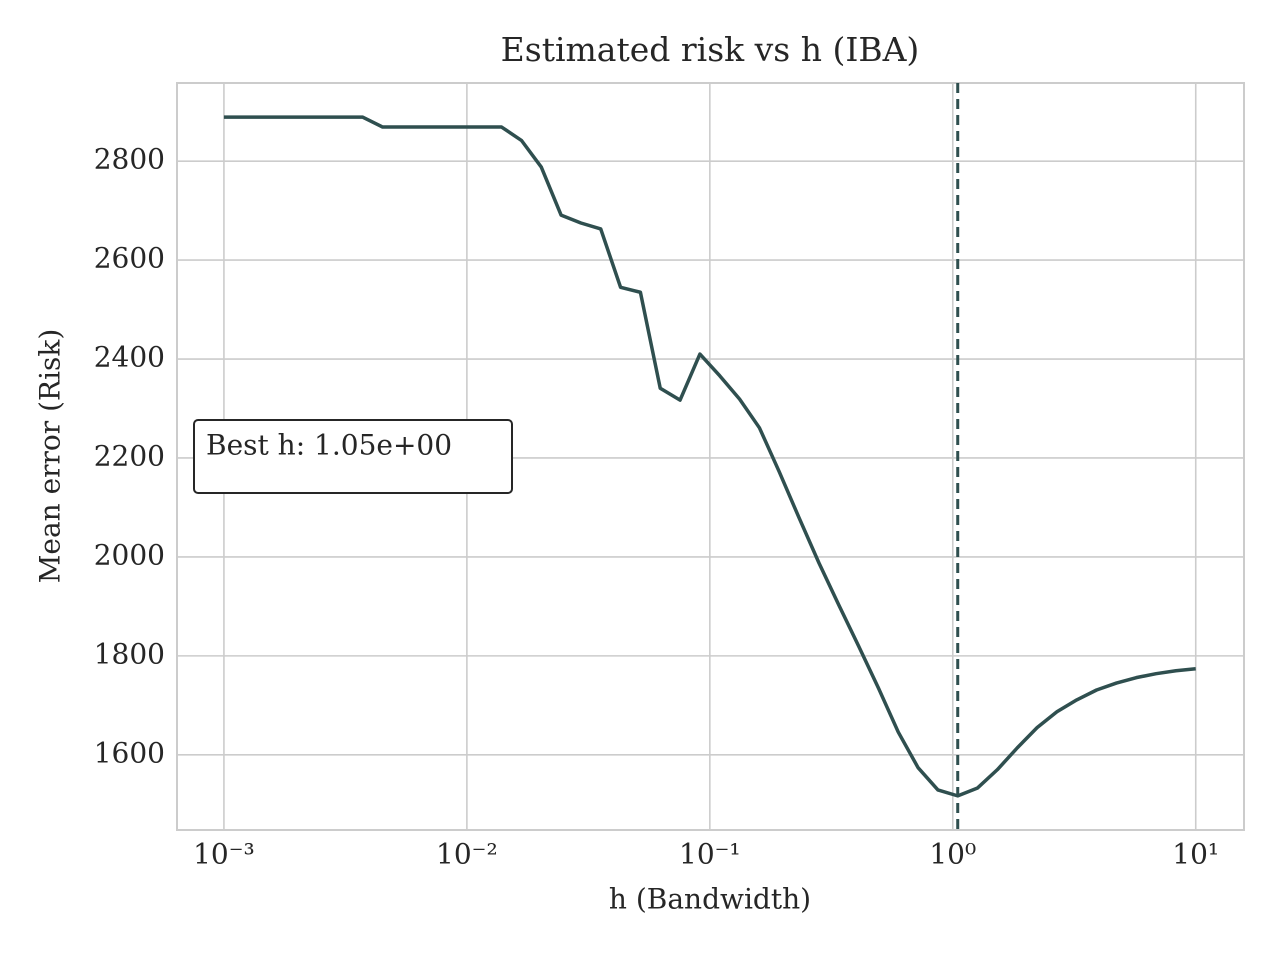  I want to click on x-tick-label: 10⁻³, so click(224, 854).